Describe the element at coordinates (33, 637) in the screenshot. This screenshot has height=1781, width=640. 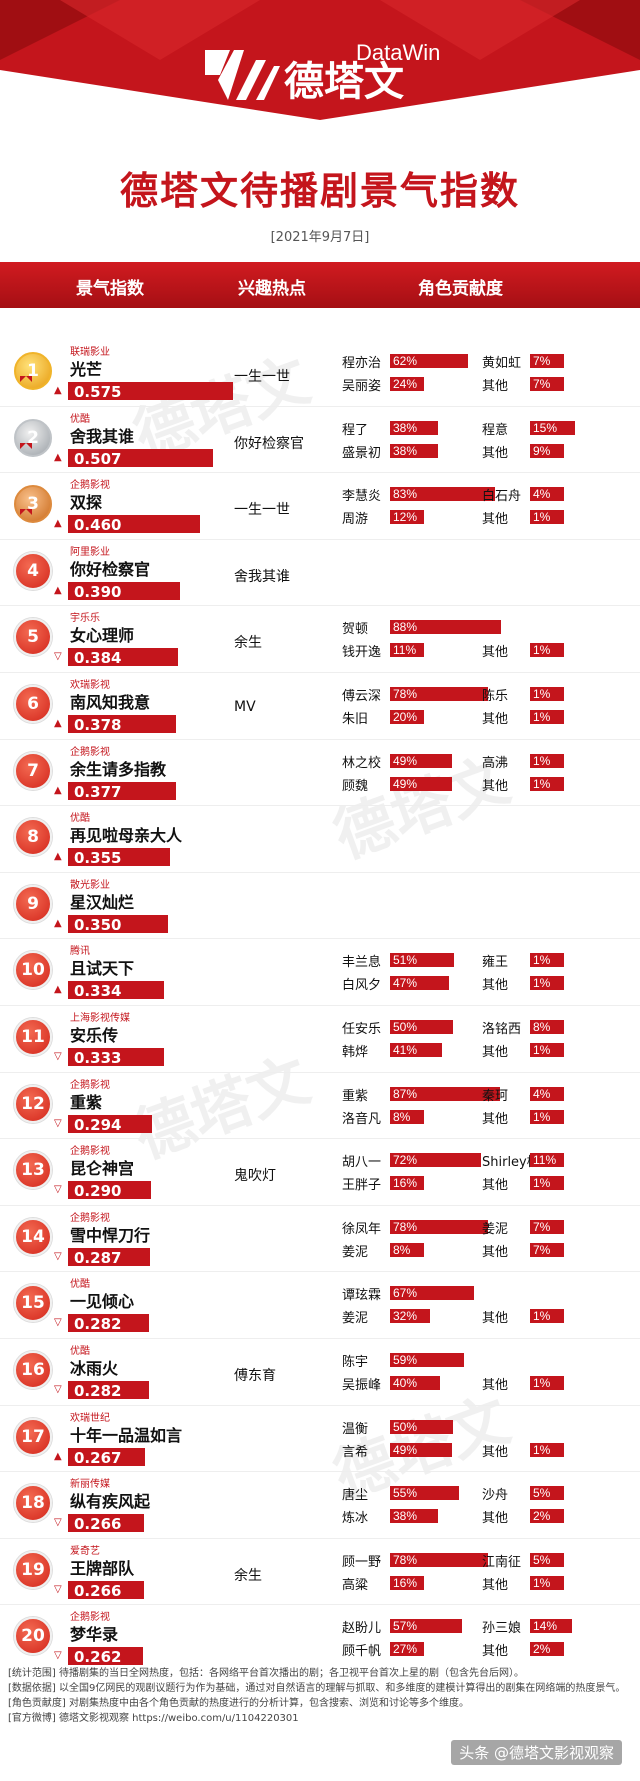
I see `rank-number: 5` at that location.